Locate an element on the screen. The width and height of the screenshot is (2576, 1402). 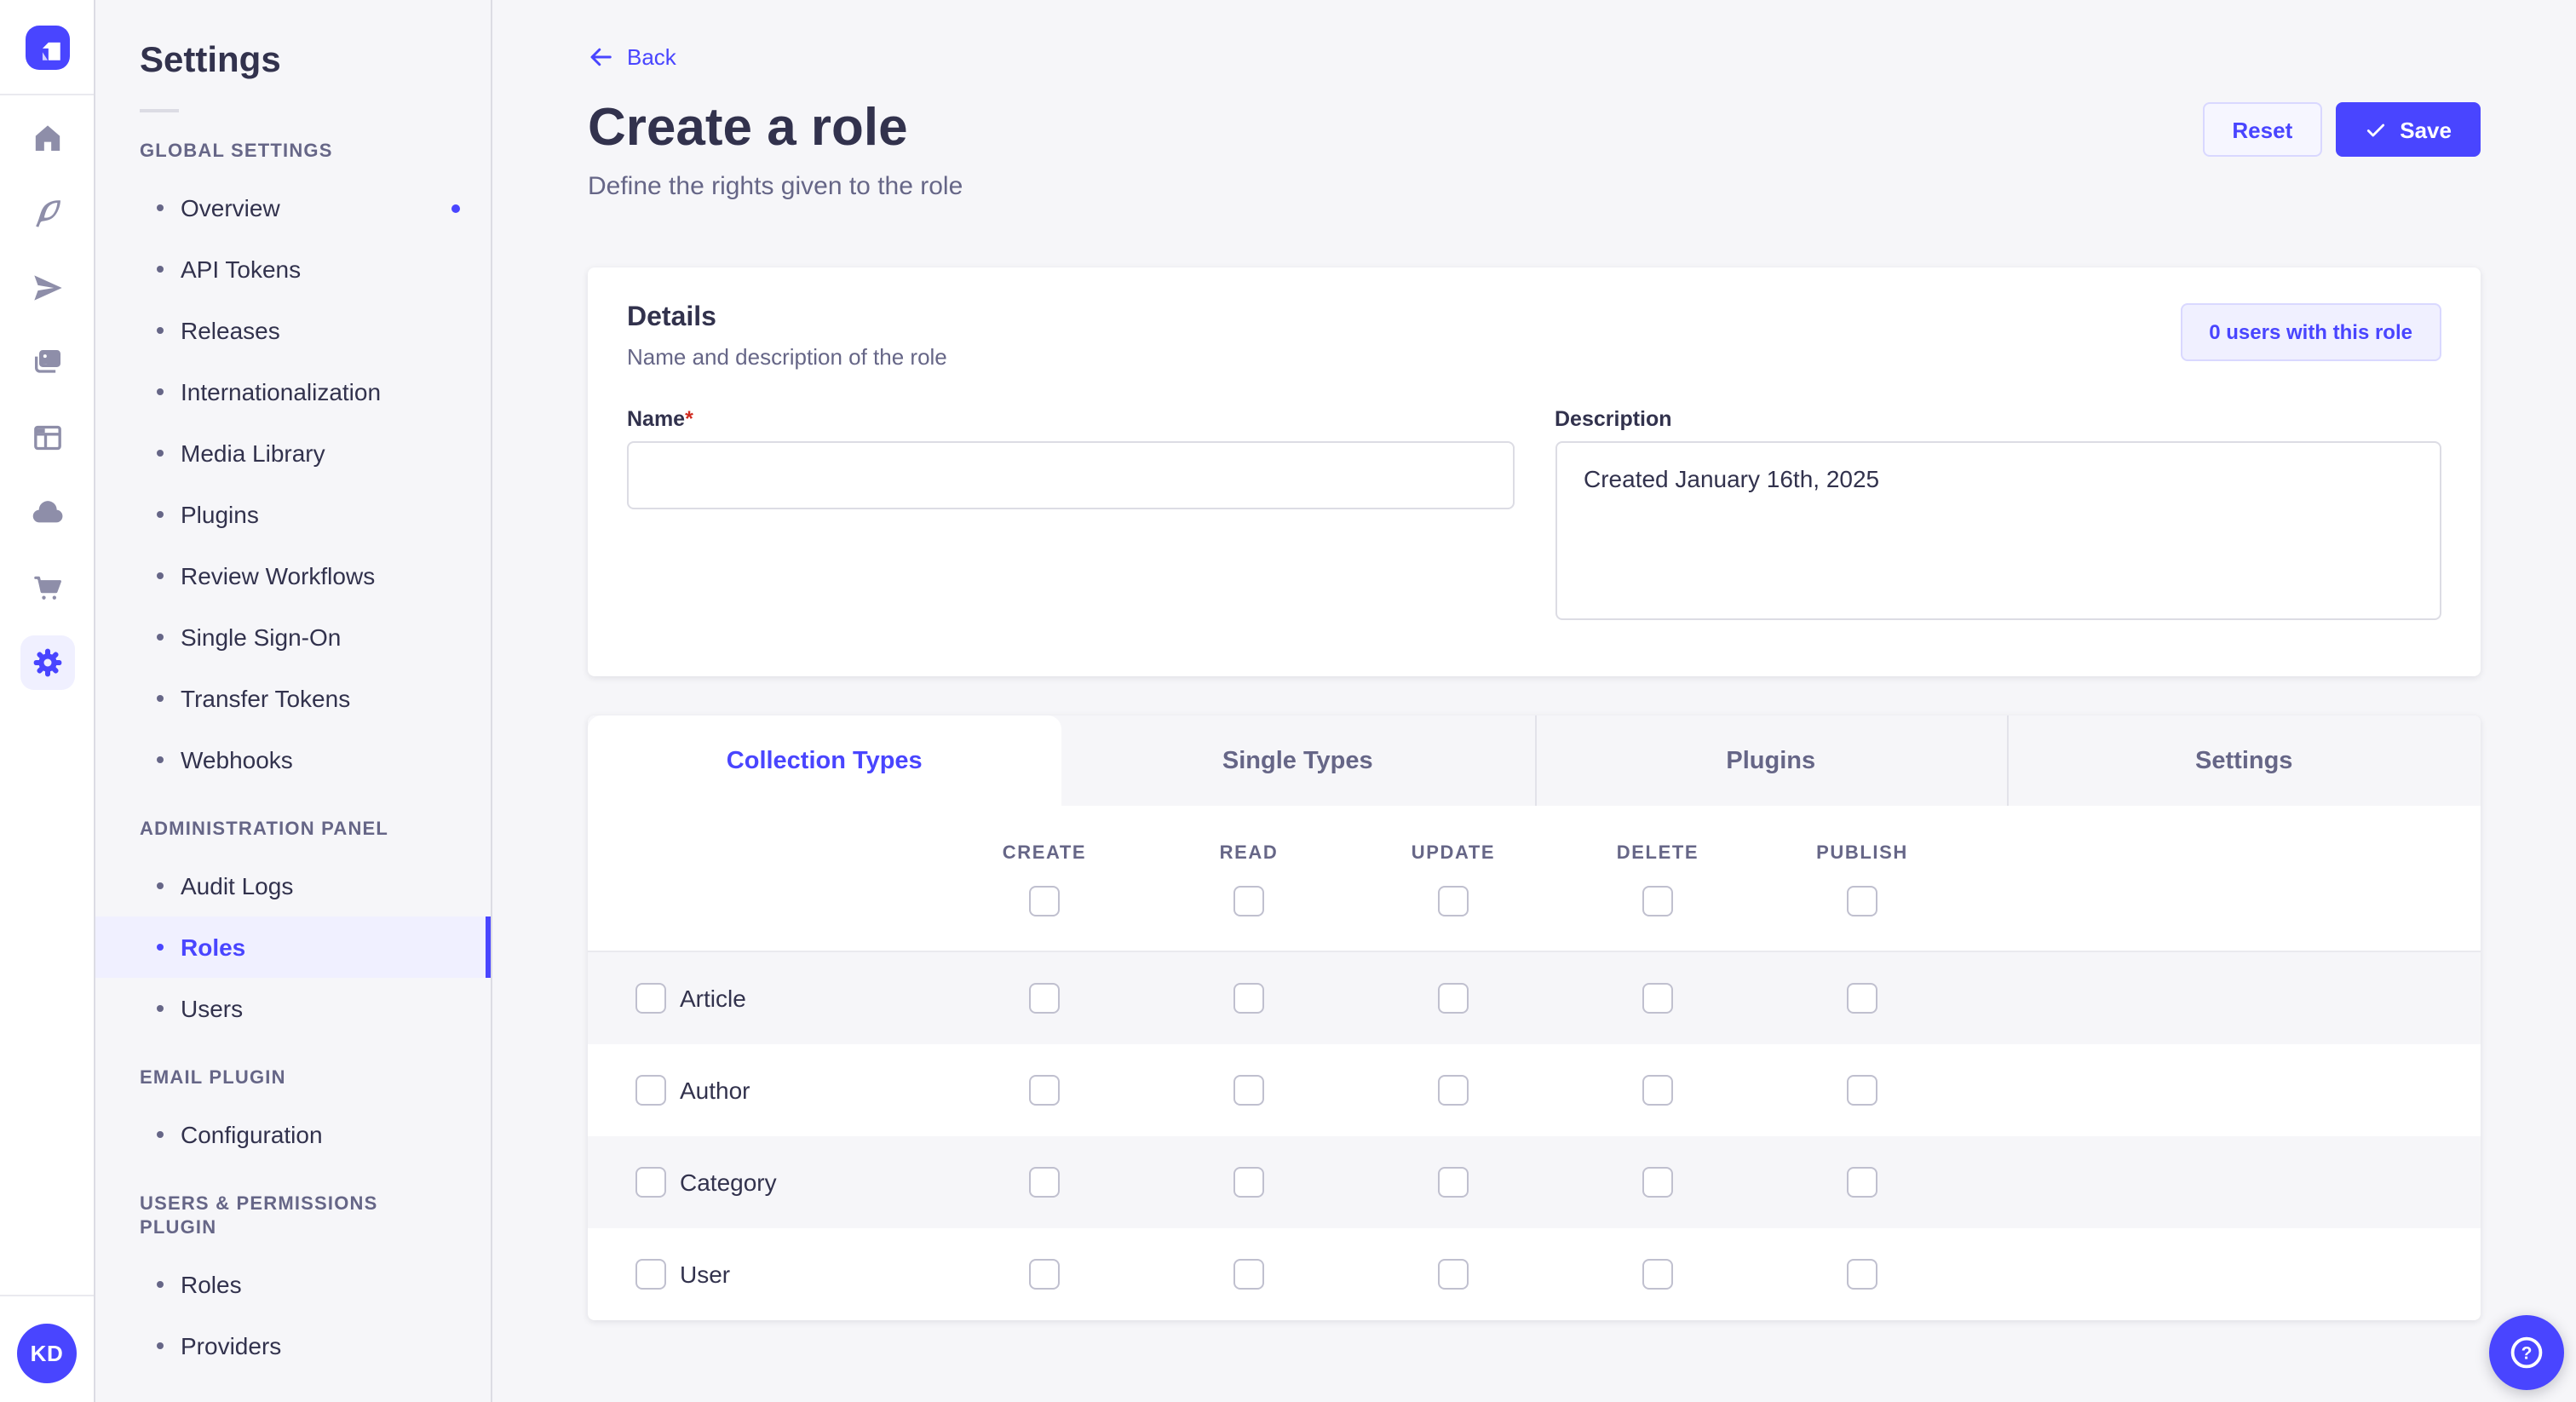
sidebar-item-plugins: Plugins is located at coordinates (293, 514).